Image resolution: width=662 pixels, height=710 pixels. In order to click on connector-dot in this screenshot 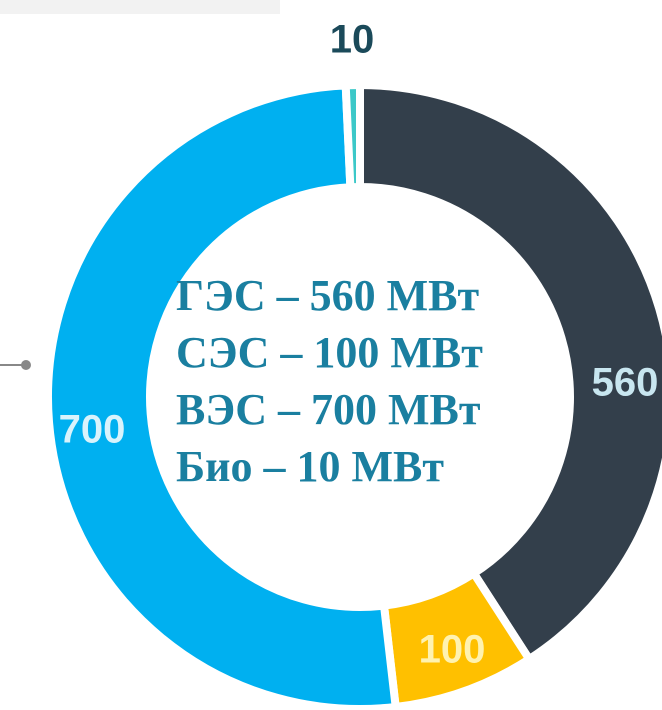, I will do `click(26, 365)`.